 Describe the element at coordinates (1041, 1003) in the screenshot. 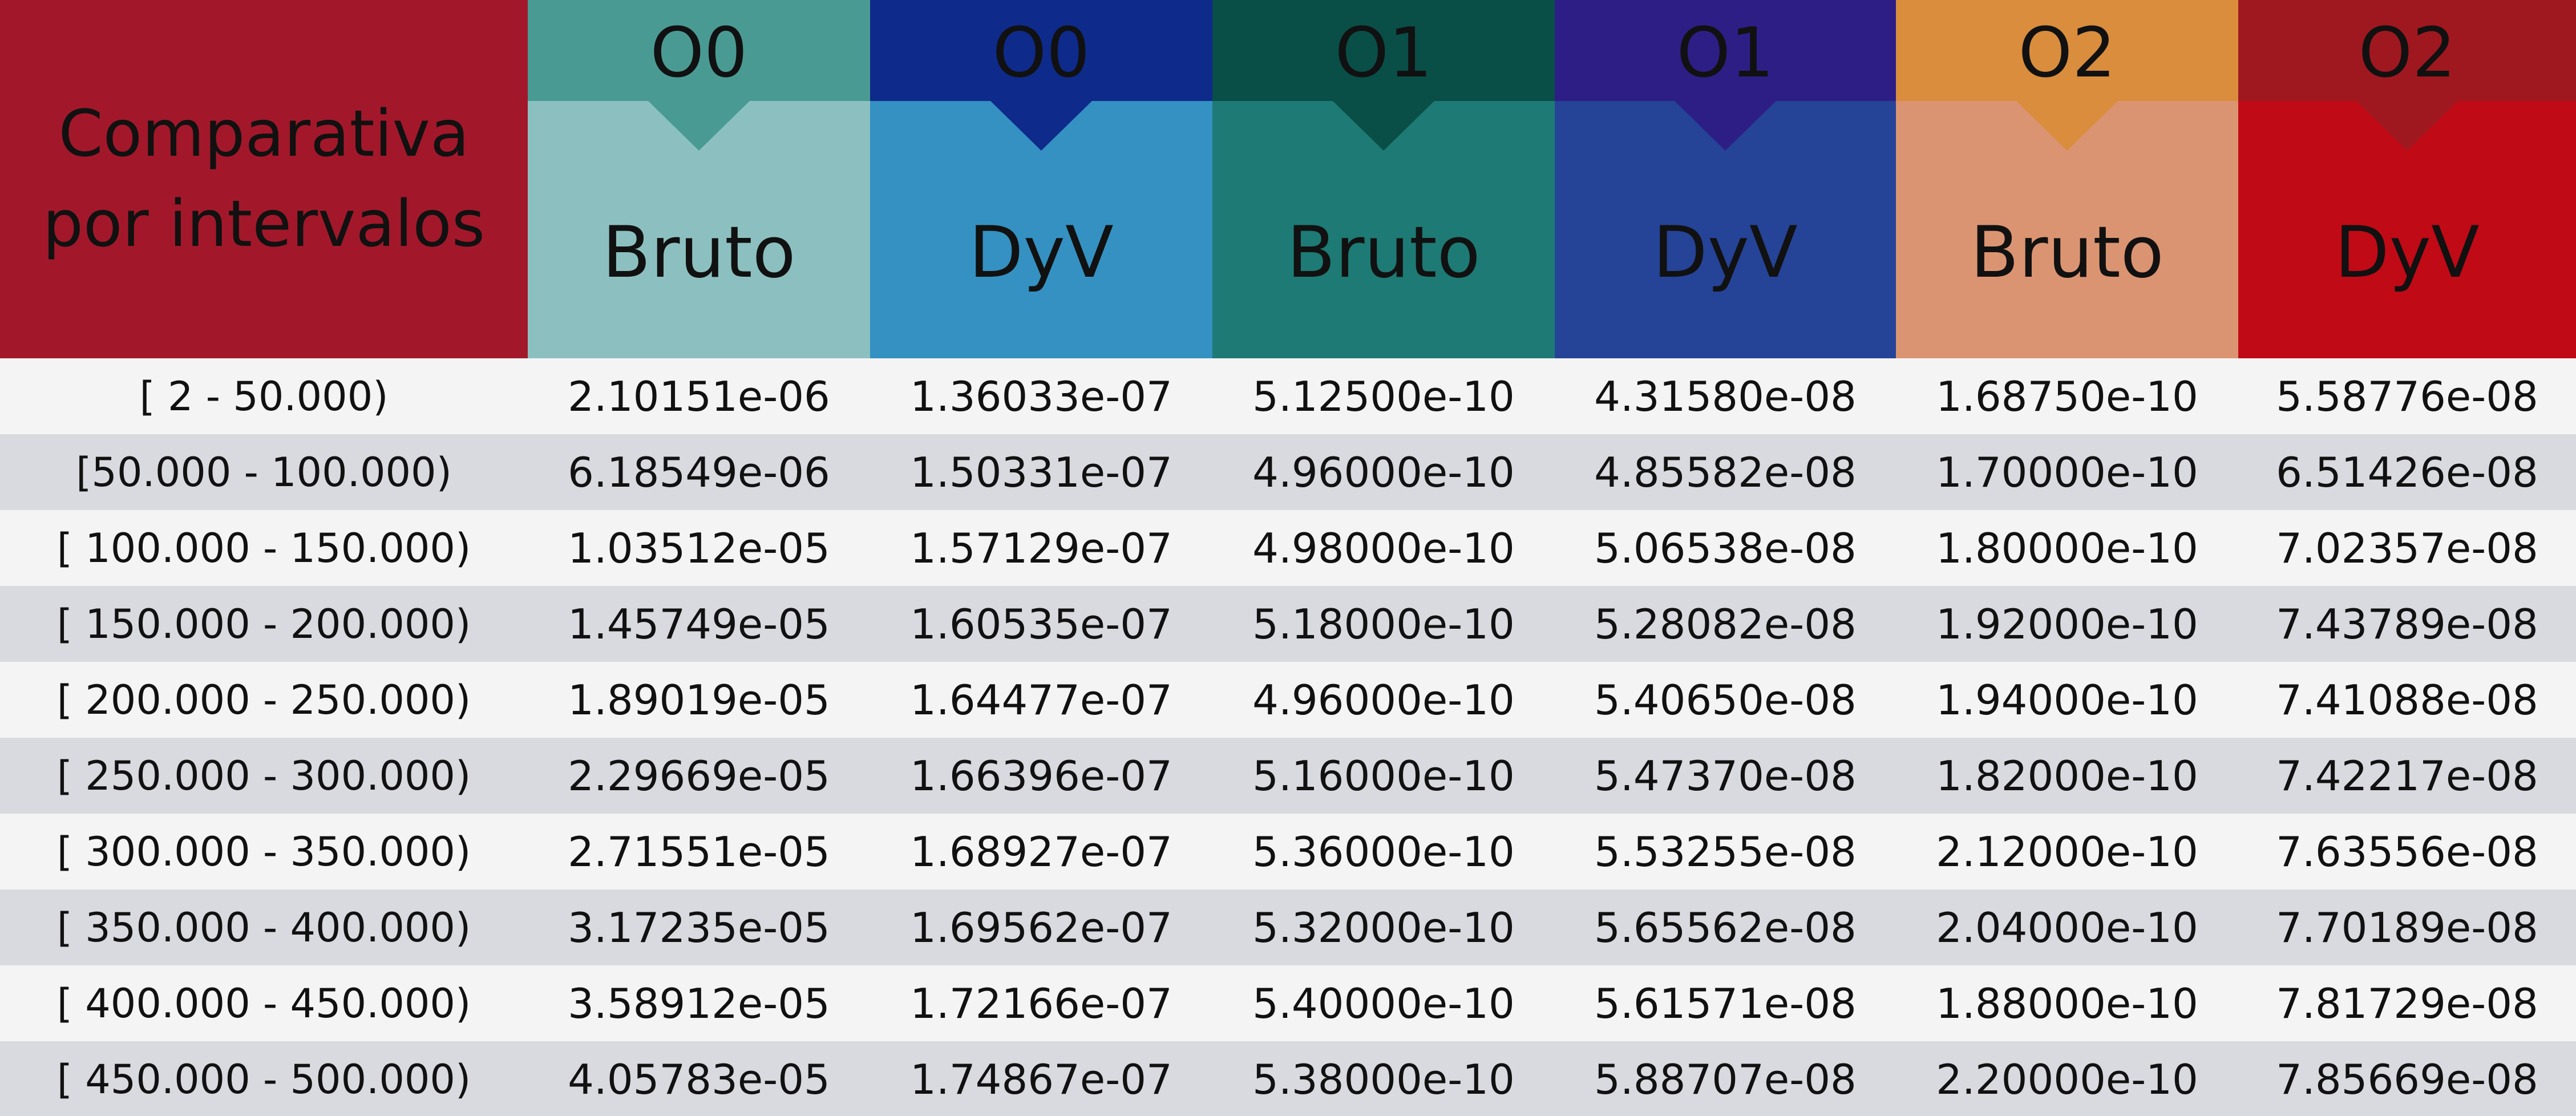

I see `value-cell: 1.72166e-07` at that location.